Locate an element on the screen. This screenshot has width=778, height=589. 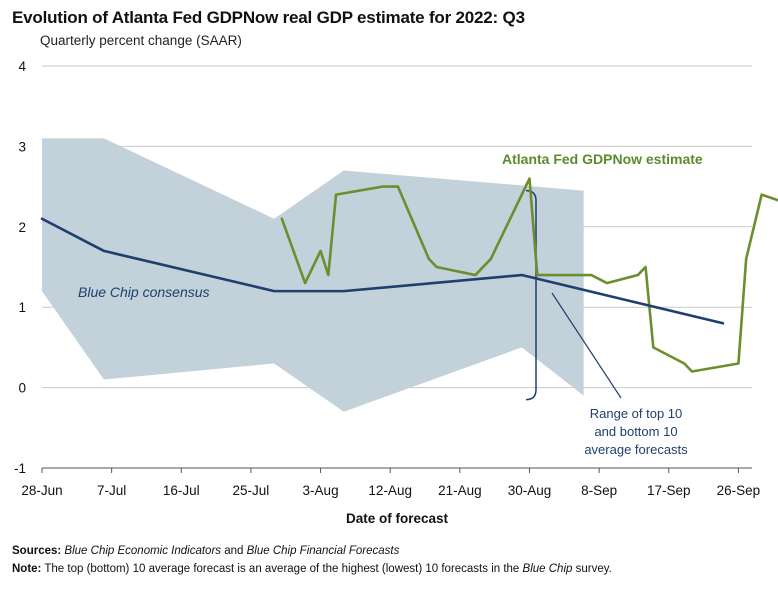
x-tick-label: 7-Jul is located at coordinates (111, 490).